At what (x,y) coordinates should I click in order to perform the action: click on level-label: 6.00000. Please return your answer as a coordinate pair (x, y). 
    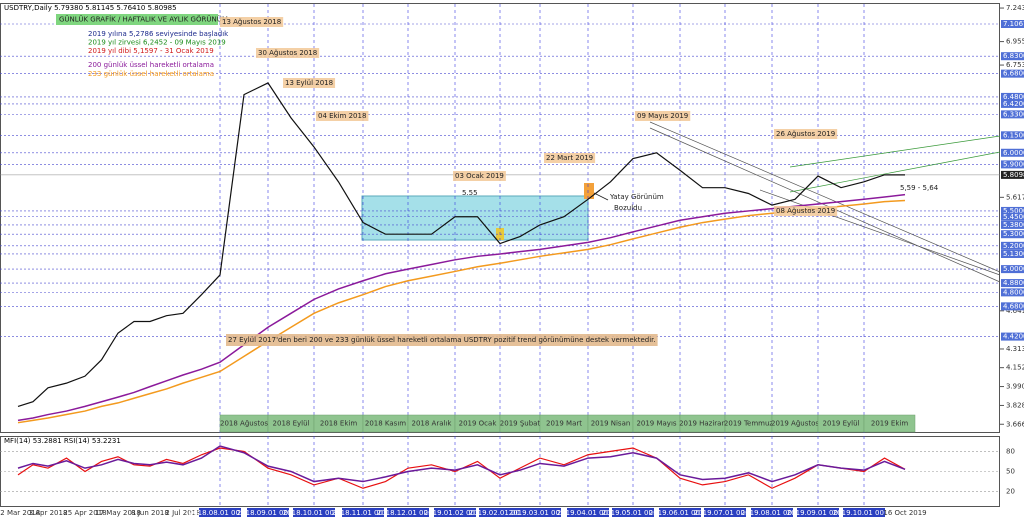
    Looking at the image, I should click on (1013, 153).